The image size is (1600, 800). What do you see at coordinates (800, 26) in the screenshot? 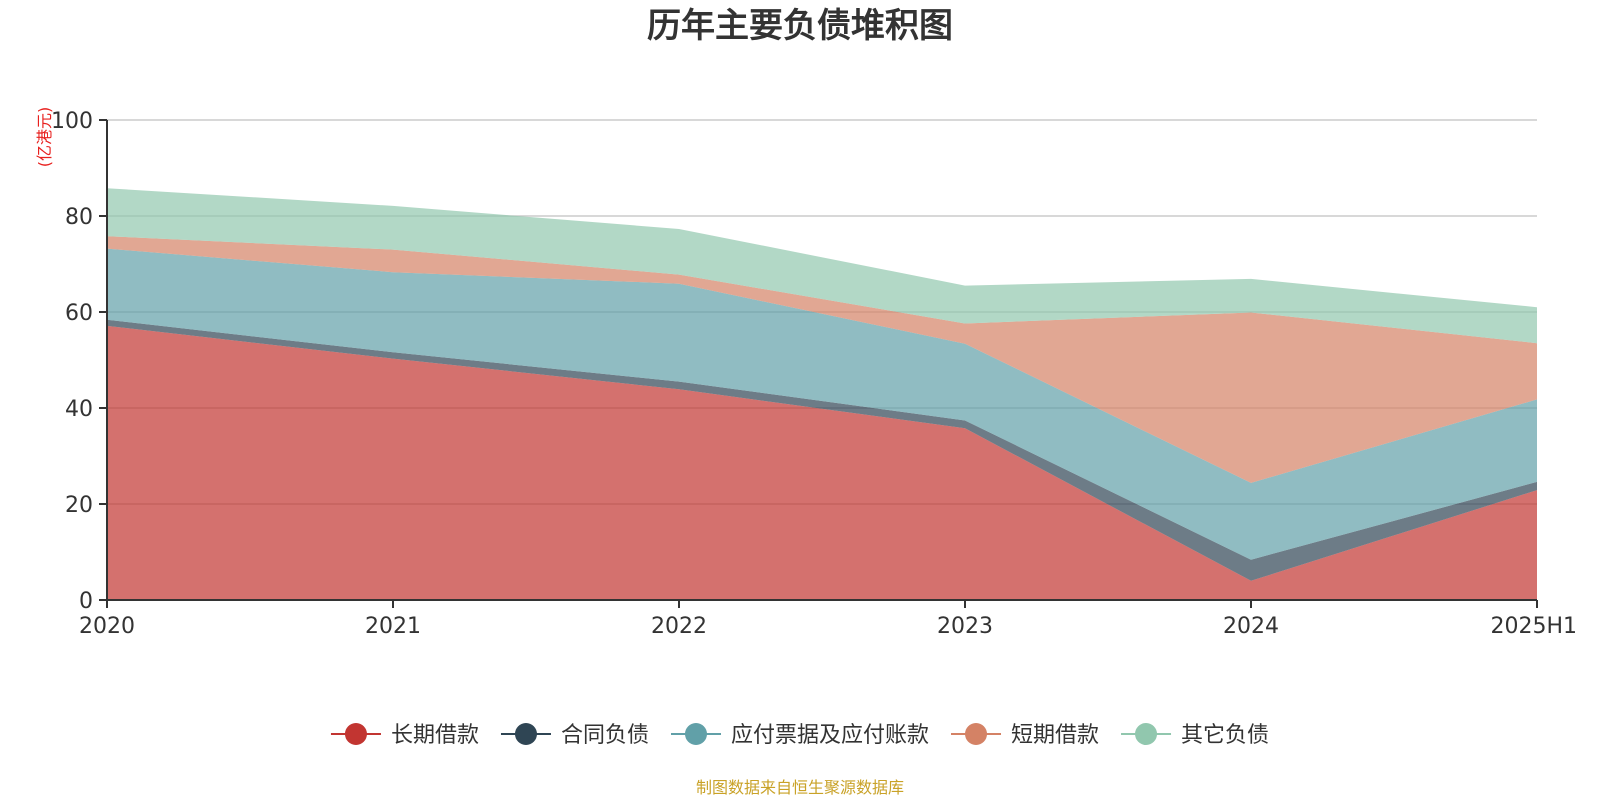
I see `chart-title: 历年主要负债堆积图` at bounding box center [800, 26].